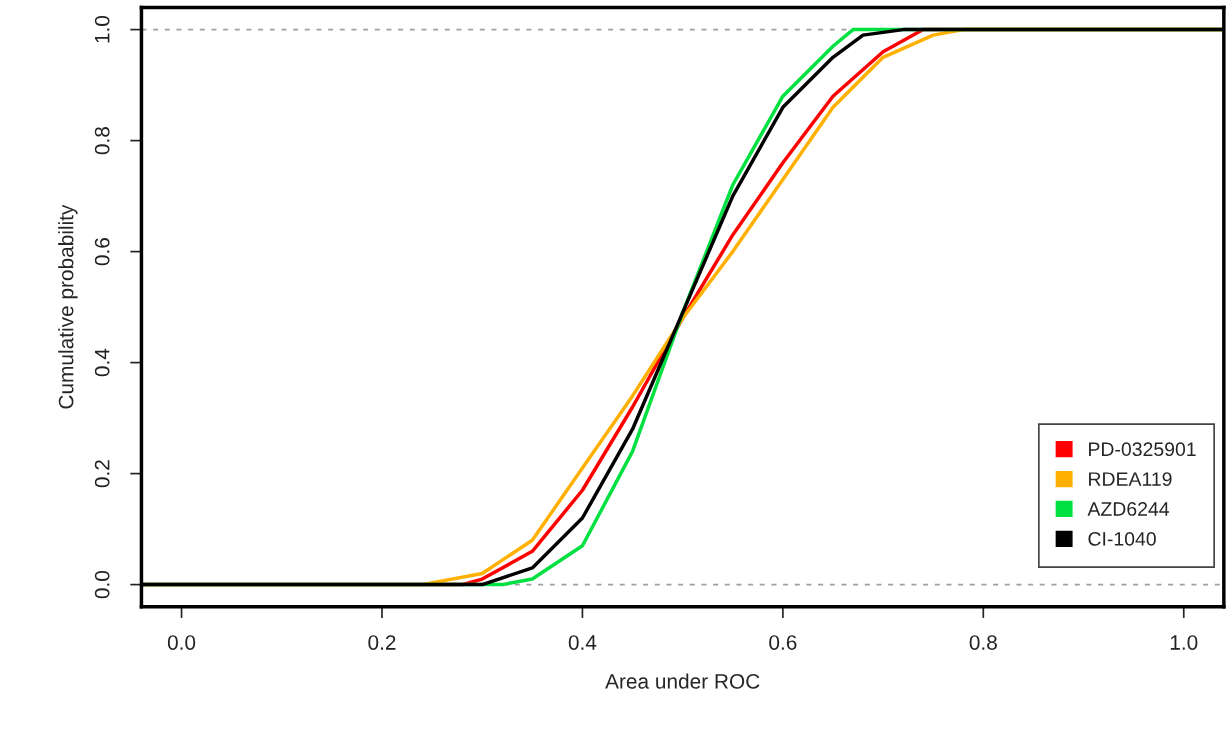 The height and width of the screenshot is (740, 1230). Describe the element at coordinates (783, 642) in the screenshot. I see `x-tick-label: 0.6` at that location.